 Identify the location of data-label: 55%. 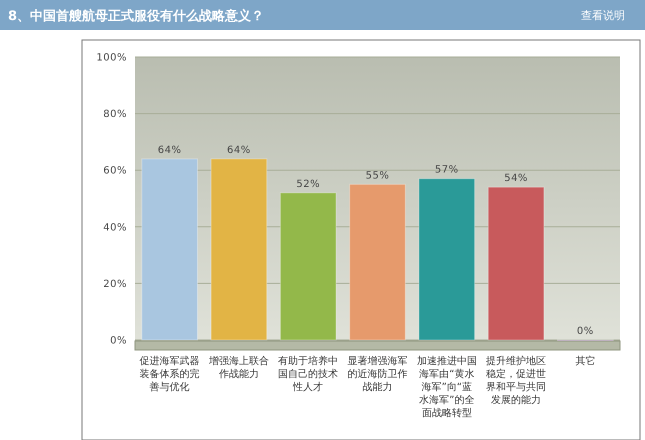
(378, 176).